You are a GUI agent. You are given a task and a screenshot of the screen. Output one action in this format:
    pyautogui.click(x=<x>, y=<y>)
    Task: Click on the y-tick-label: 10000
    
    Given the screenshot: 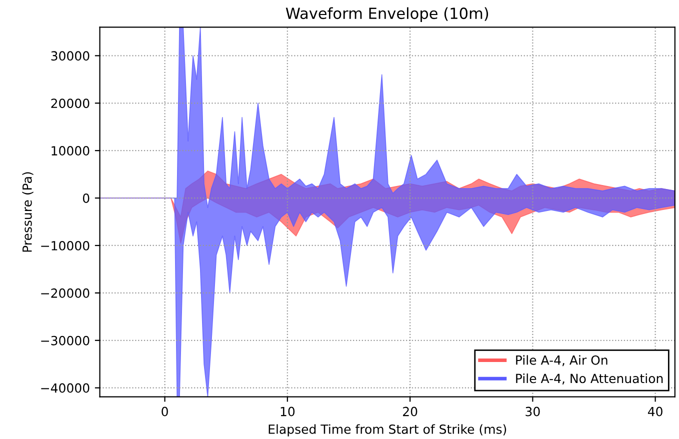 What is the action you would take?
    pyautogui.click(x=71, y=151)
    